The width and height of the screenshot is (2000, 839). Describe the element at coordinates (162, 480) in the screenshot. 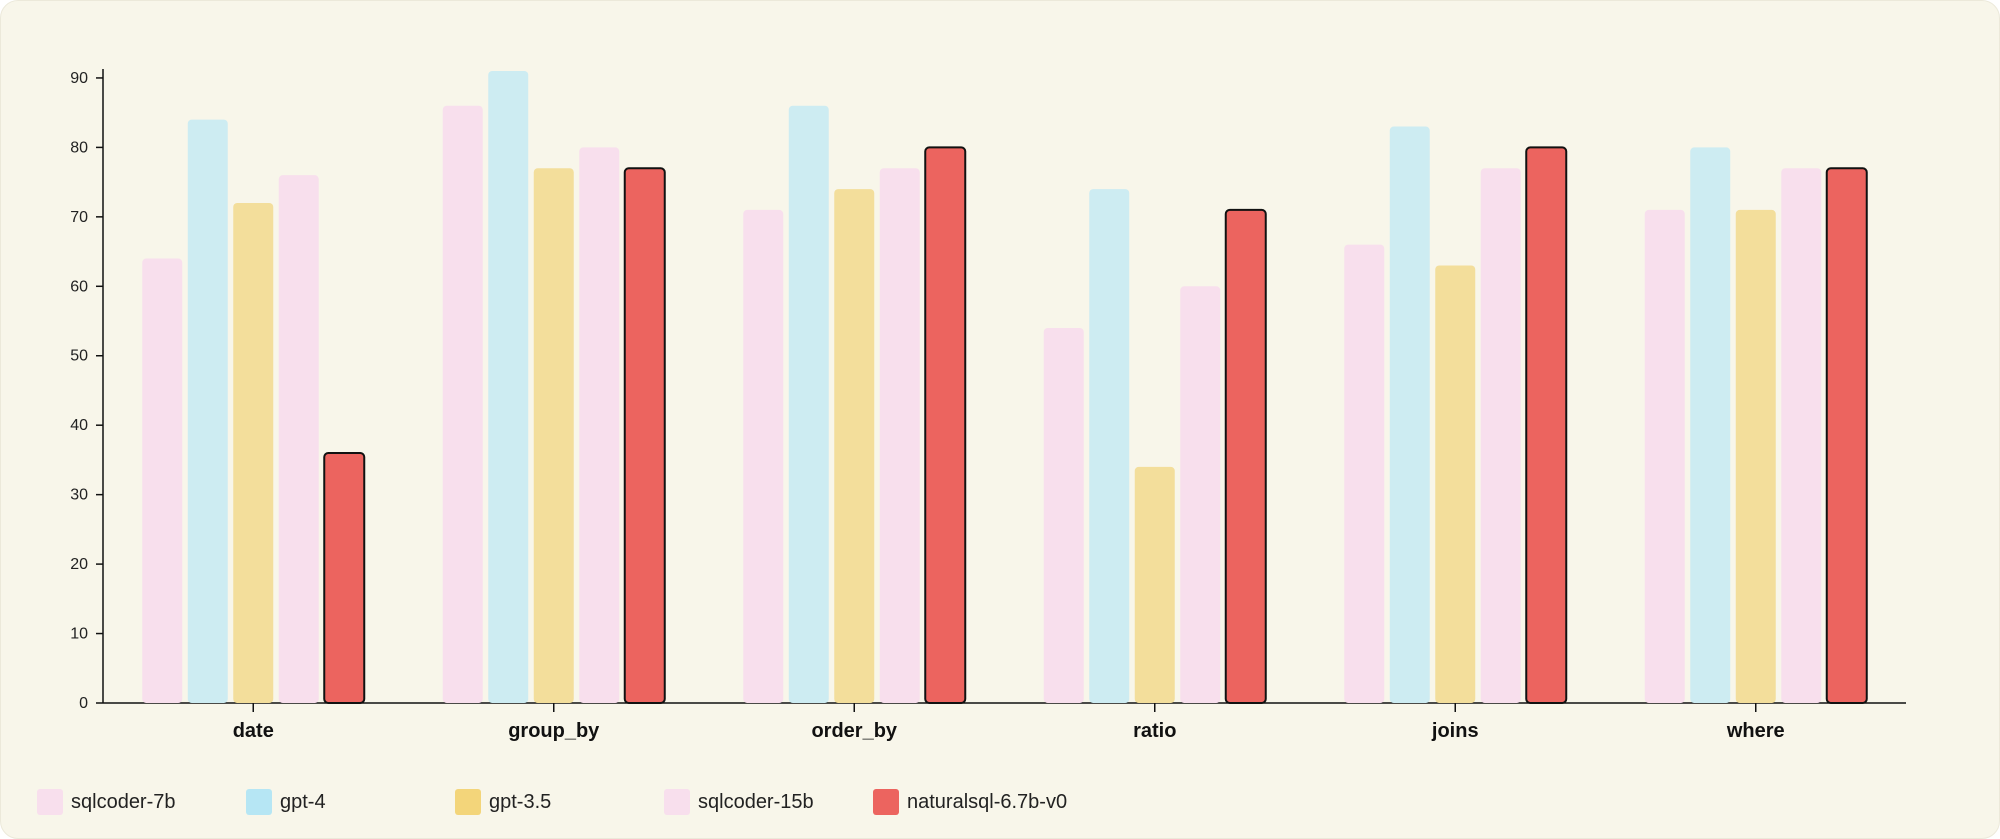

I see `bar-sqlcoder-7b-date` at that location.